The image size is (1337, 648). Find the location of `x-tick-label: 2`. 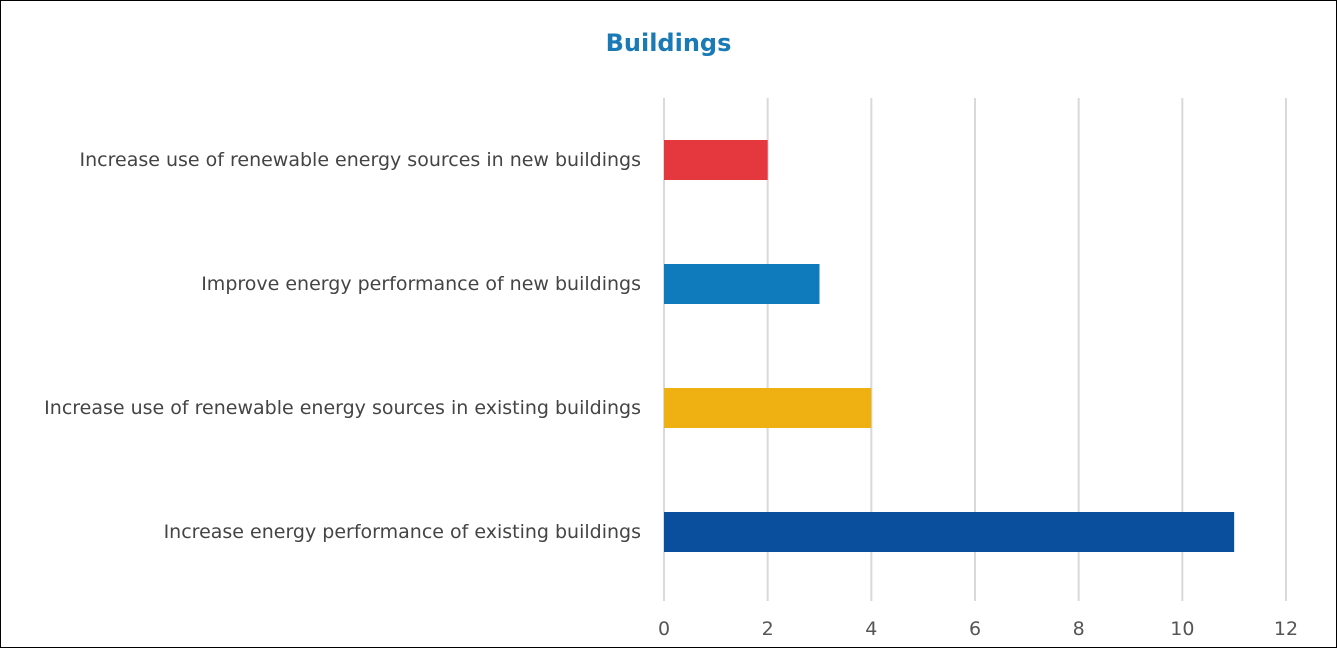

x-tick-label: 2 is located at coordinates (768, 629).